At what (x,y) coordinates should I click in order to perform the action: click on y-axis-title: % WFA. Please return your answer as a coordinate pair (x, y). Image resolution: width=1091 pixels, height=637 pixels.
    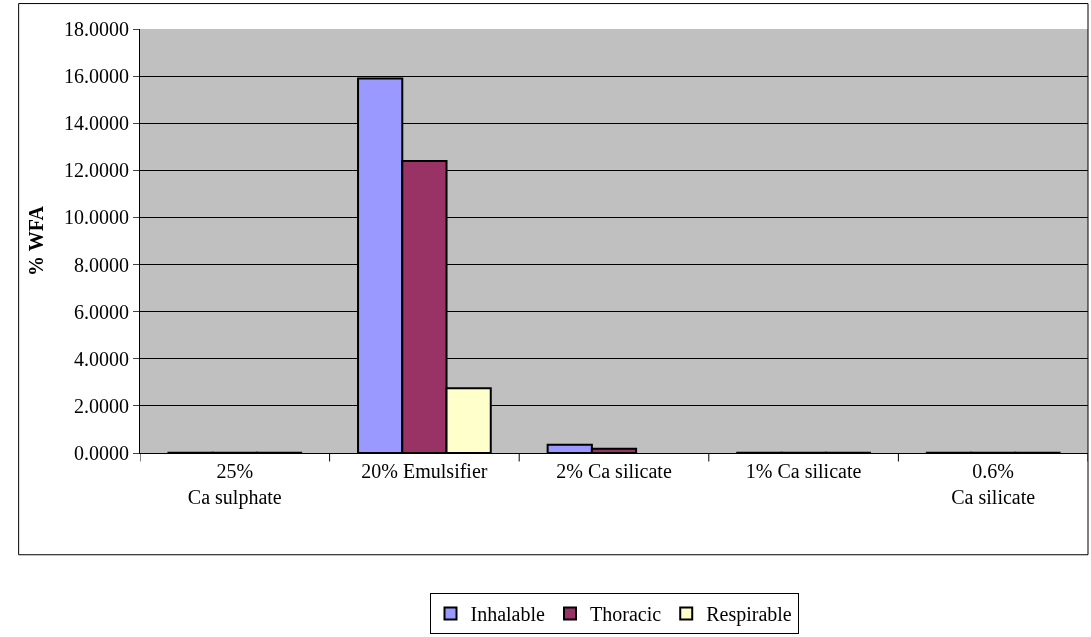
    Looking at the image, I should click on (35, 240).